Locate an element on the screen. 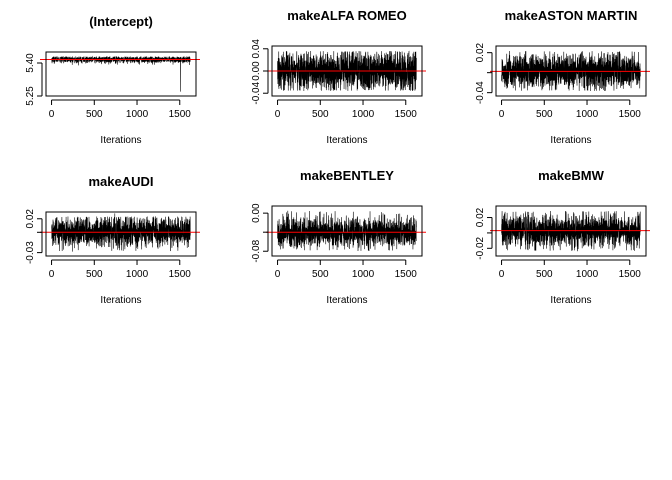 This screenshot has width=672, height=480. trace-panel-4: makeAUDI 0 500 1000 1500 Iterations -0.03 0.02 is located at coordinates (112, 240).